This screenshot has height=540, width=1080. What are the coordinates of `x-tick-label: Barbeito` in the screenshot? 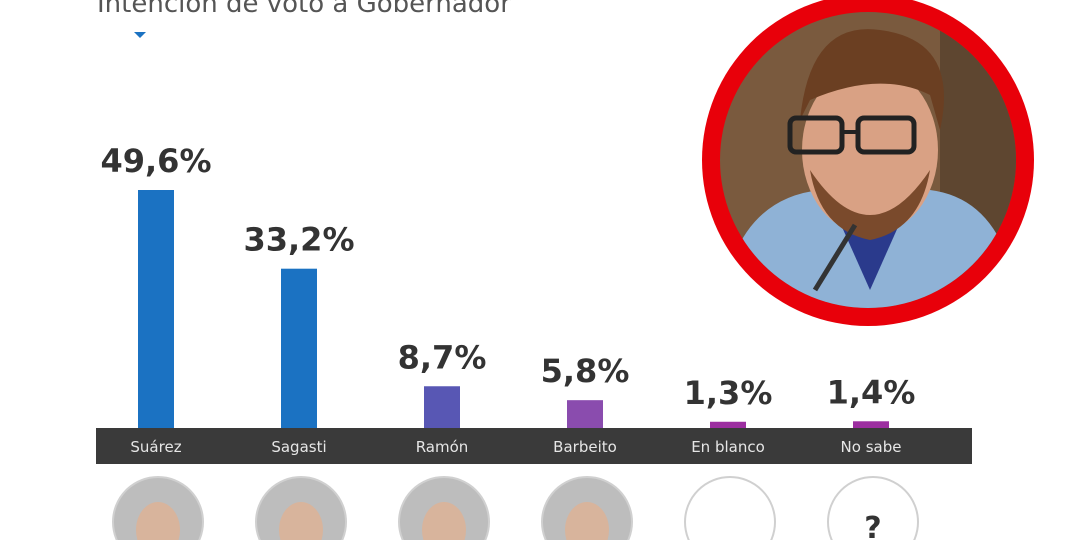 It's located at (585, 447).